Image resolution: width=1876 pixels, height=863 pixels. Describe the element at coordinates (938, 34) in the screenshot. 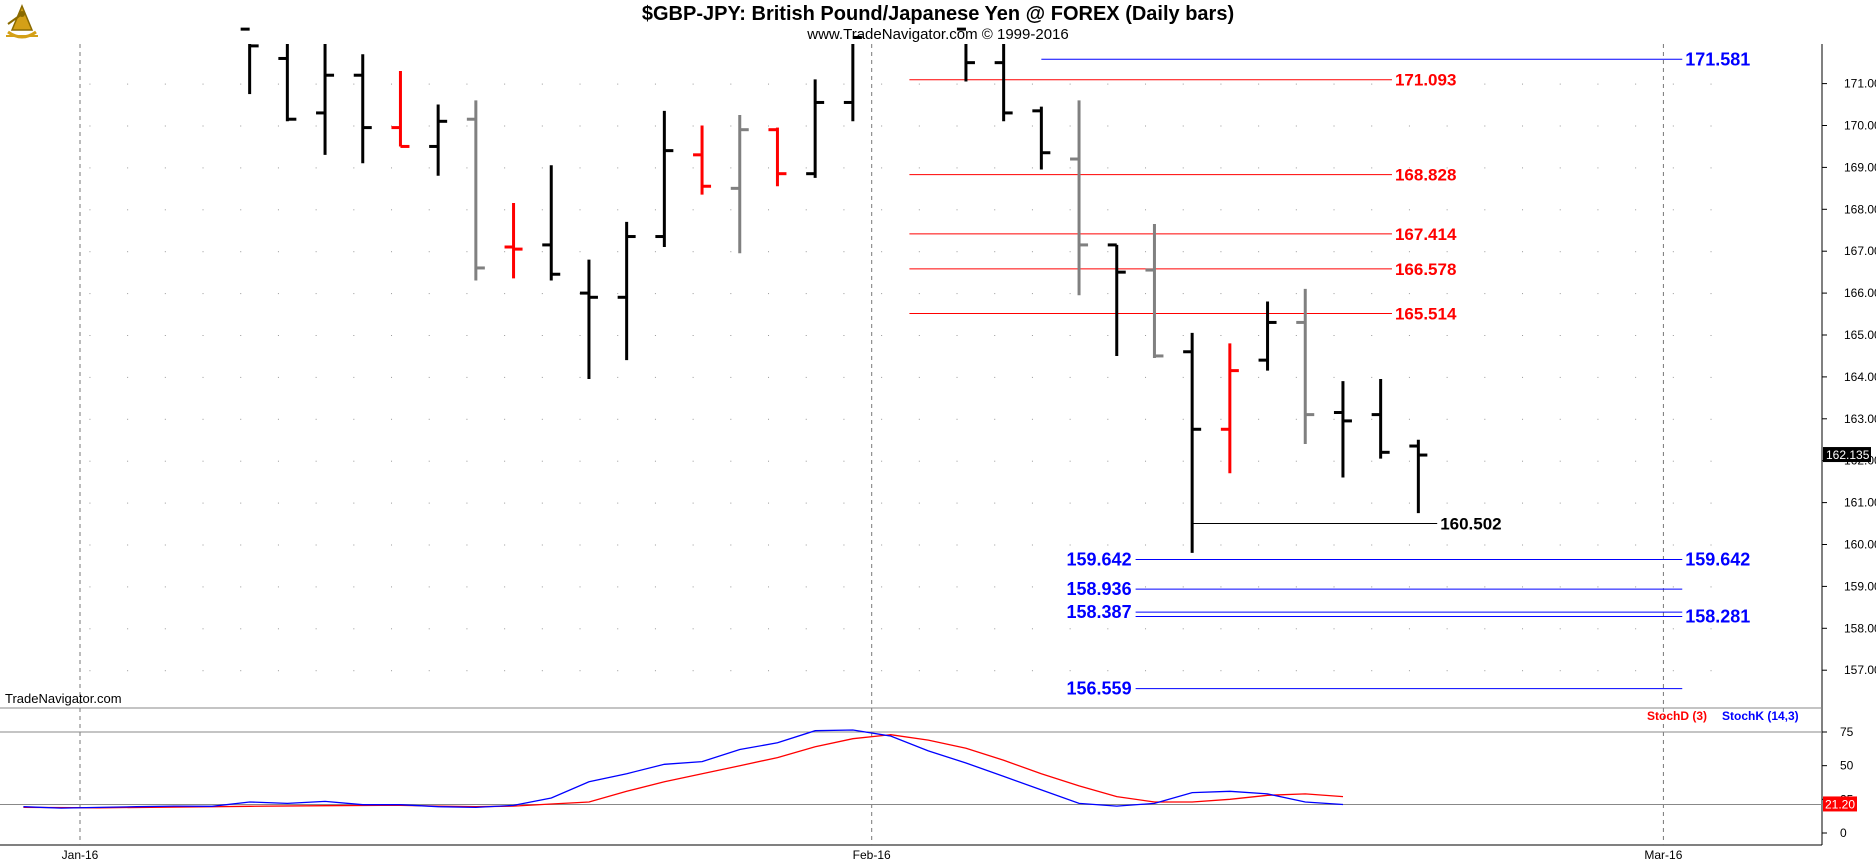

I see `chart-subtitle: www.TradeNavigator.com © 1999-2016` at that location.